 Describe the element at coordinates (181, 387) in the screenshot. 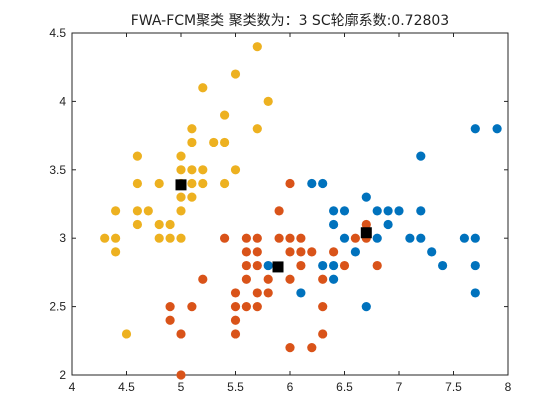

I see `x-tick-label: 5` at that location.